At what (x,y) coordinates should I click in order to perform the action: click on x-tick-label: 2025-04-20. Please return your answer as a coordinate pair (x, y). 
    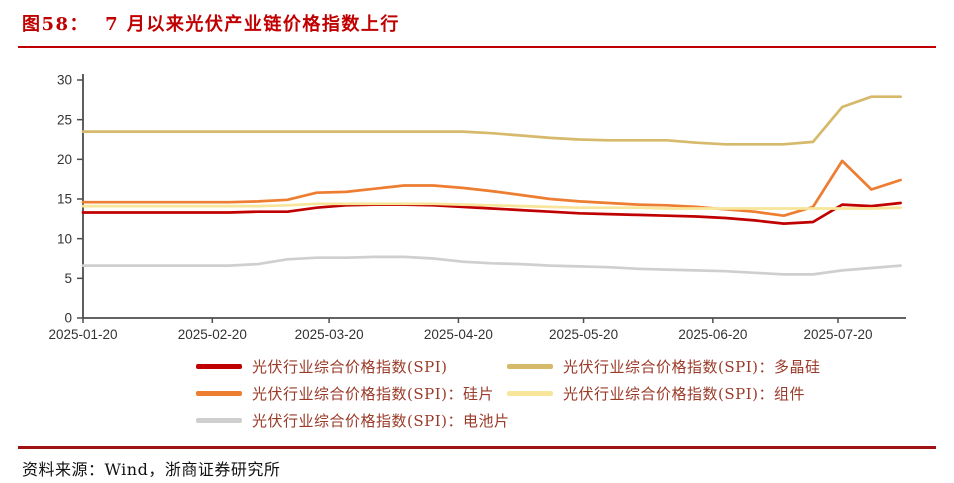
    Looking at the image, I should click on (458, 334).